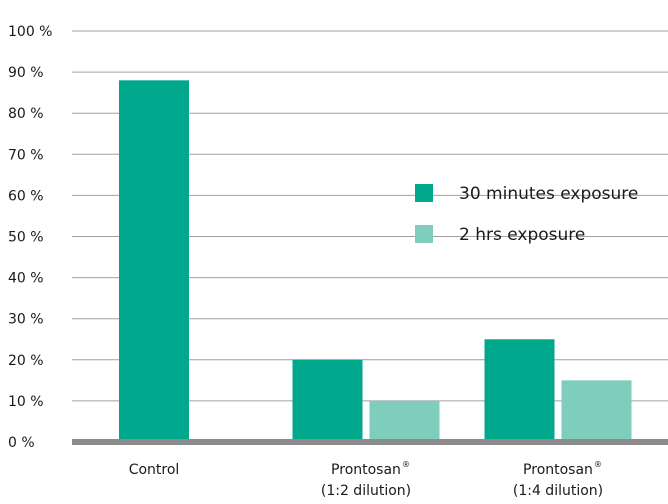 The image size is (668, 504). I want to click on y-tick-label: 100 %, so click(30, 32).